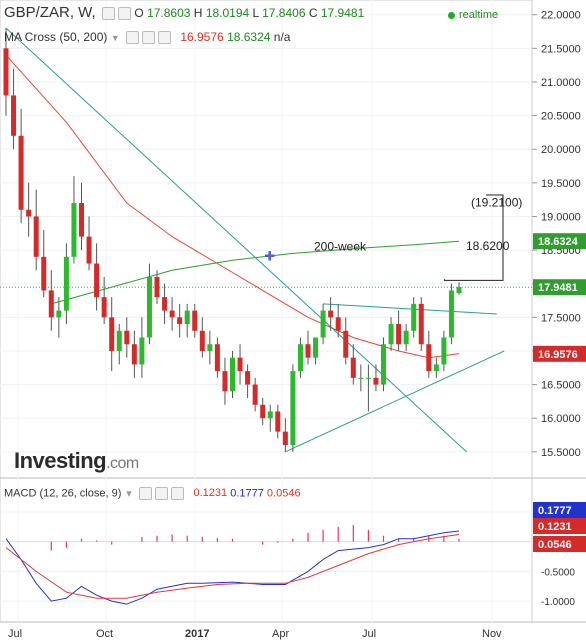 The width and height of the screenshot is (586, 642). I want to click on y-tick-label: 21.0000, so click(561, 83).